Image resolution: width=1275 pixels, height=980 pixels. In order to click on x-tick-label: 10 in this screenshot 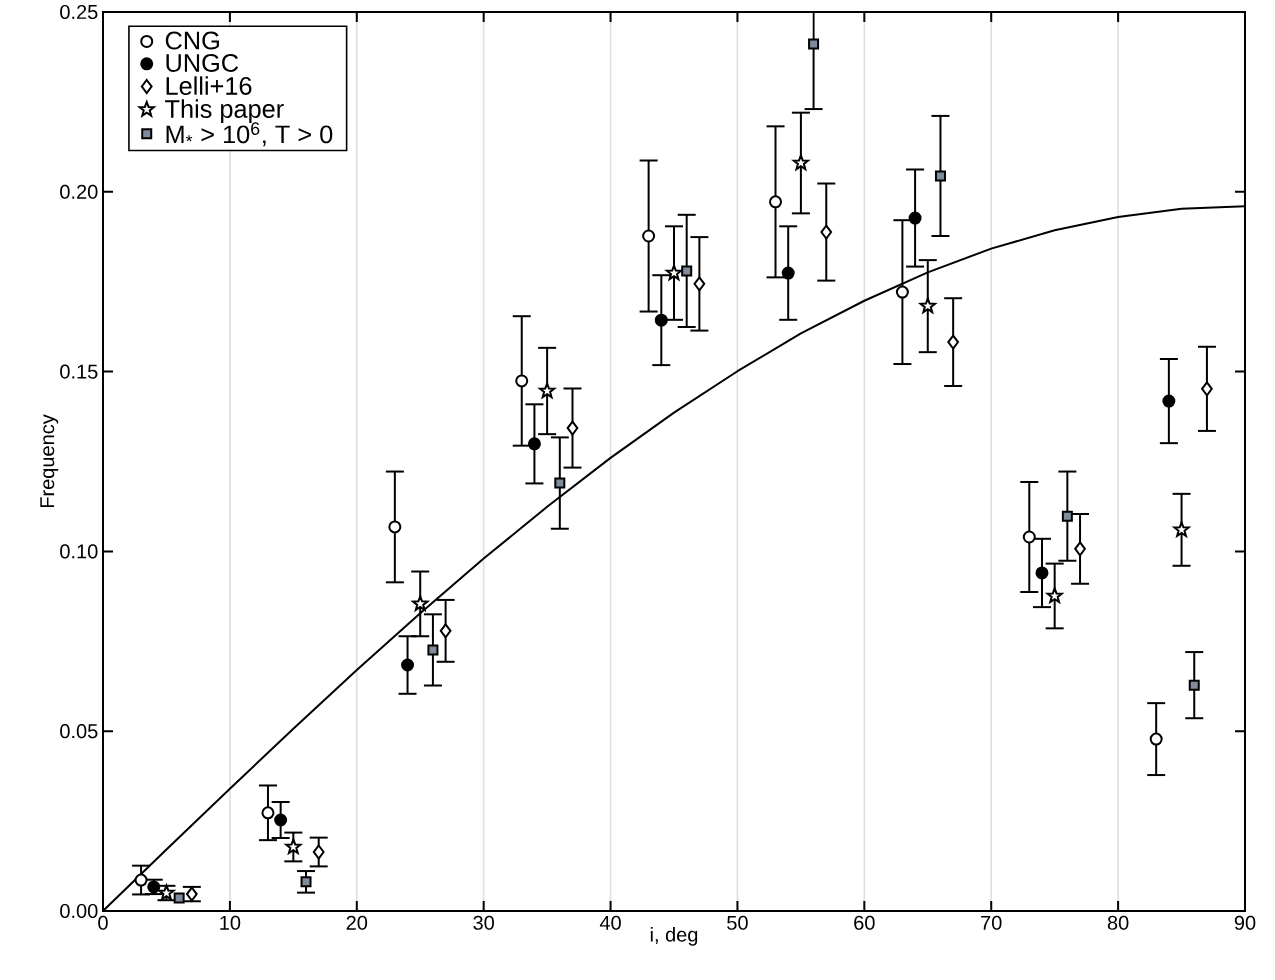, I will do `click(230, 922)`.